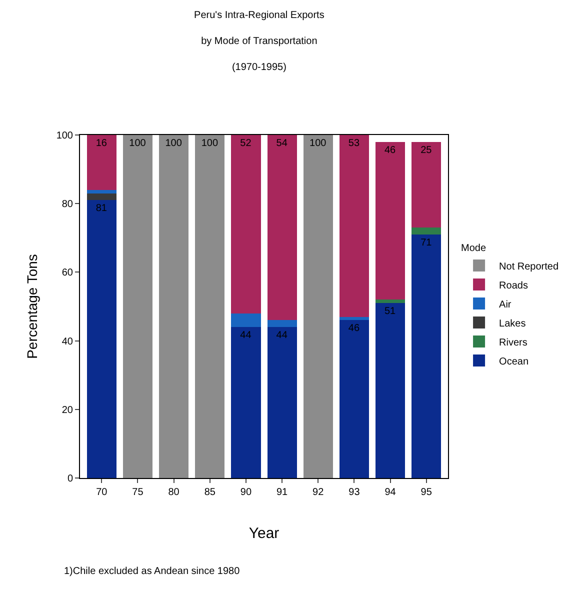  Describe the element at coordinates (70, 479) in the screenshot. I see `y-tick-label: 0` at that location.